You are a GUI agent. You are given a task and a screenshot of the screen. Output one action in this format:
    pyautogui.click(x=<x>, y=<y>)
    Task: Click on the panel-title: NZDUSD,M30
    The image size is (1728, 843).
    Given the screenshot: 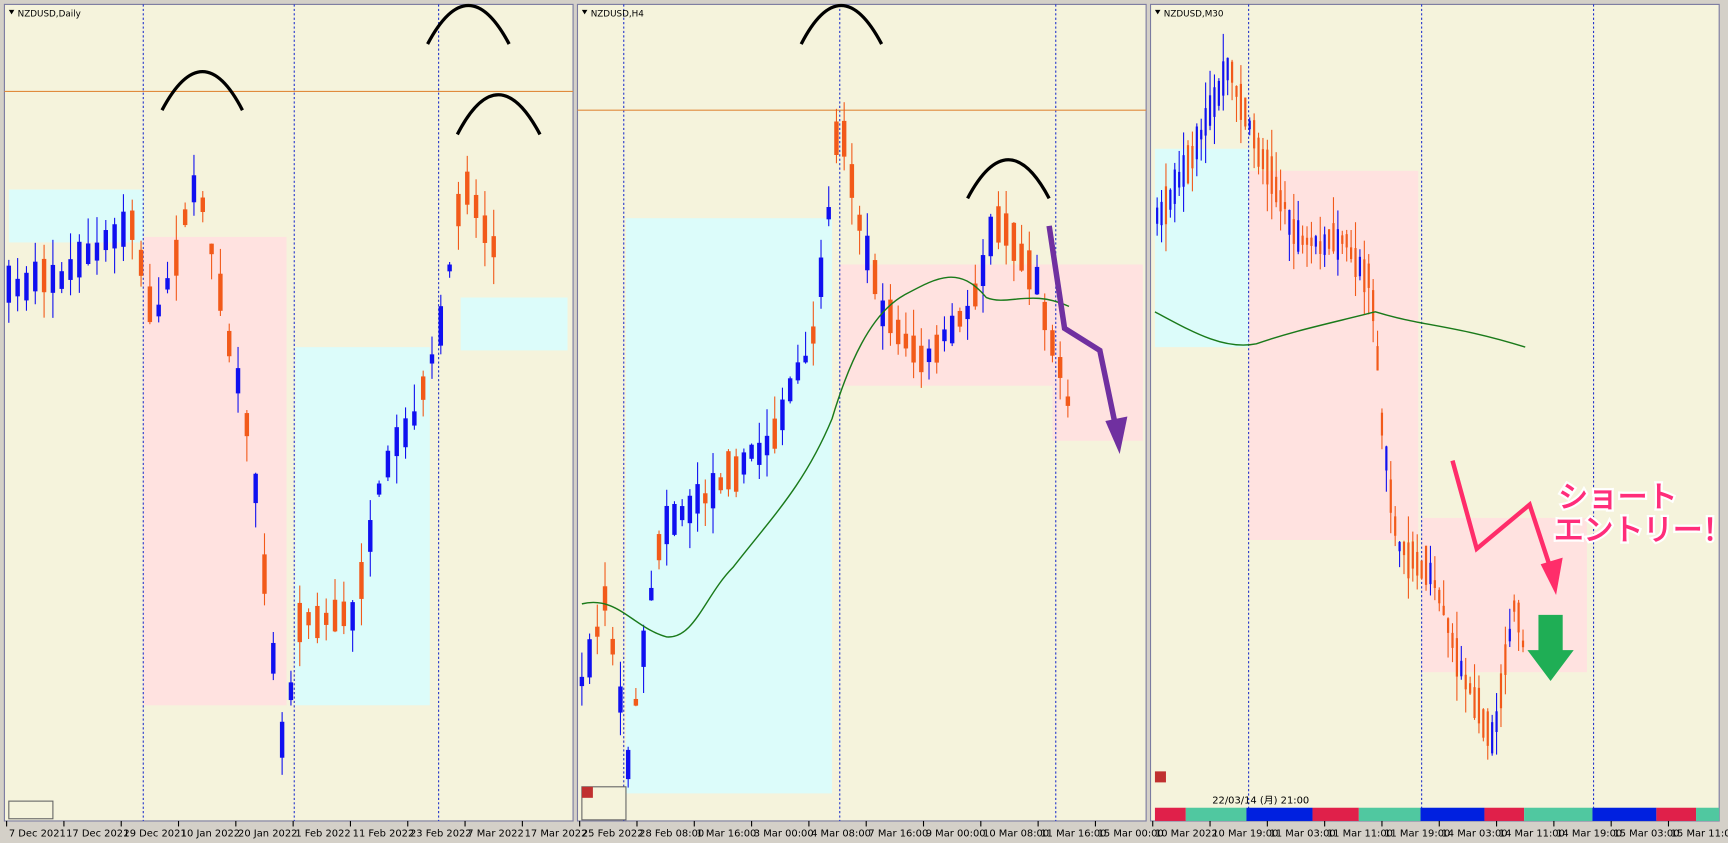 What is the action you would take?
    pyautogui.click(x=1194, y=15)
    